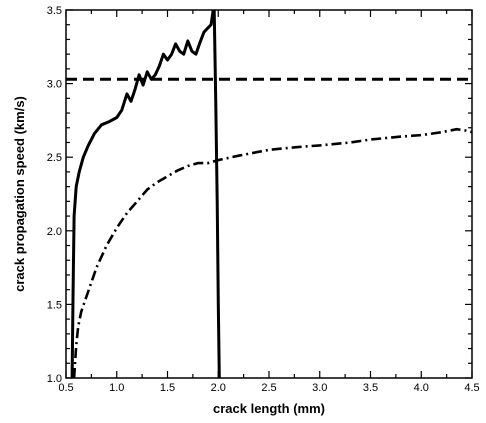 The height and width of the screenshot is (423, 486). Describe the element at coordinates (319, 388) in the screenshot. I see `x-tick-label: 3.0` at that location.